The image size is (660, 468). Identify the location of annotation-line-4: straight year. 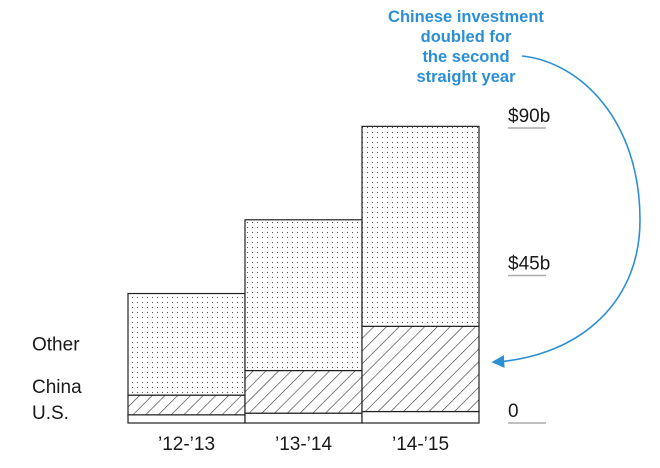
(466, 77).